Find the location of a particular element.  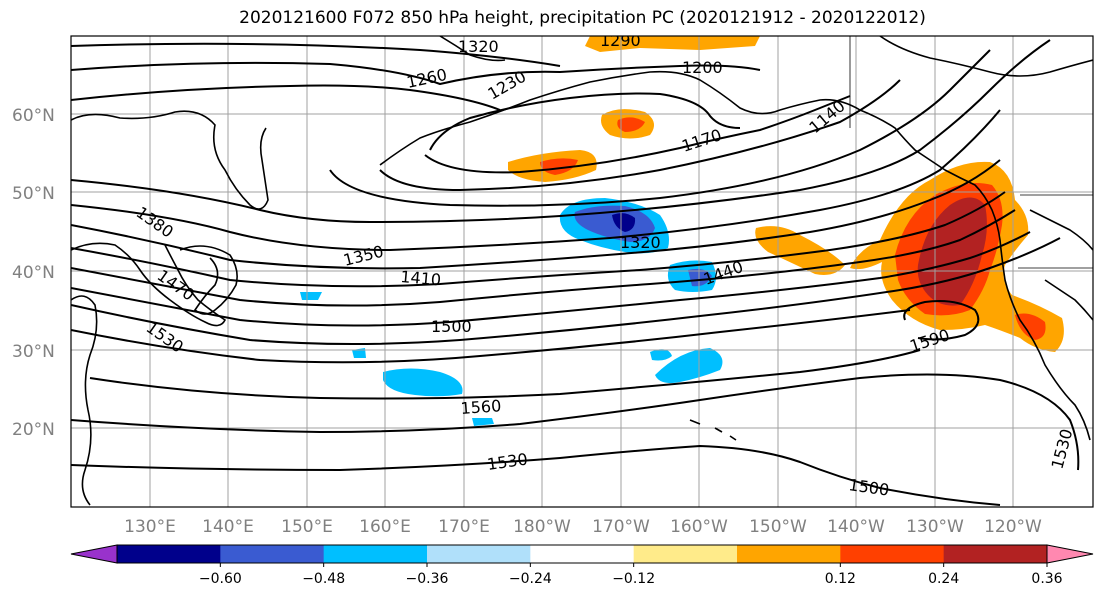

colorbar-tick-label: −0.48 is located at coordinates (323, 579).